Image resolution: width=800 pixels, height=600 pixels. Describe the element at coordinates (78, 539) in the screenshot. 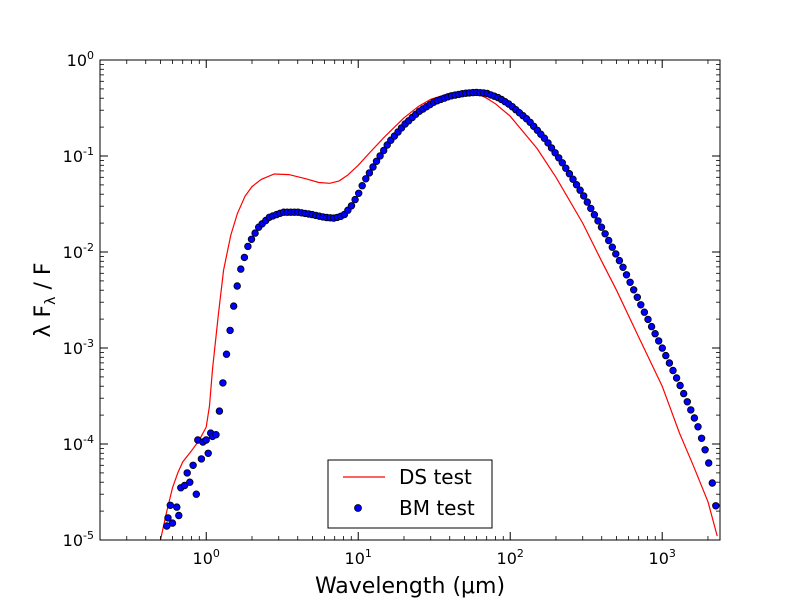

I see `y-tick-label: 10⁻⁵` at that location.